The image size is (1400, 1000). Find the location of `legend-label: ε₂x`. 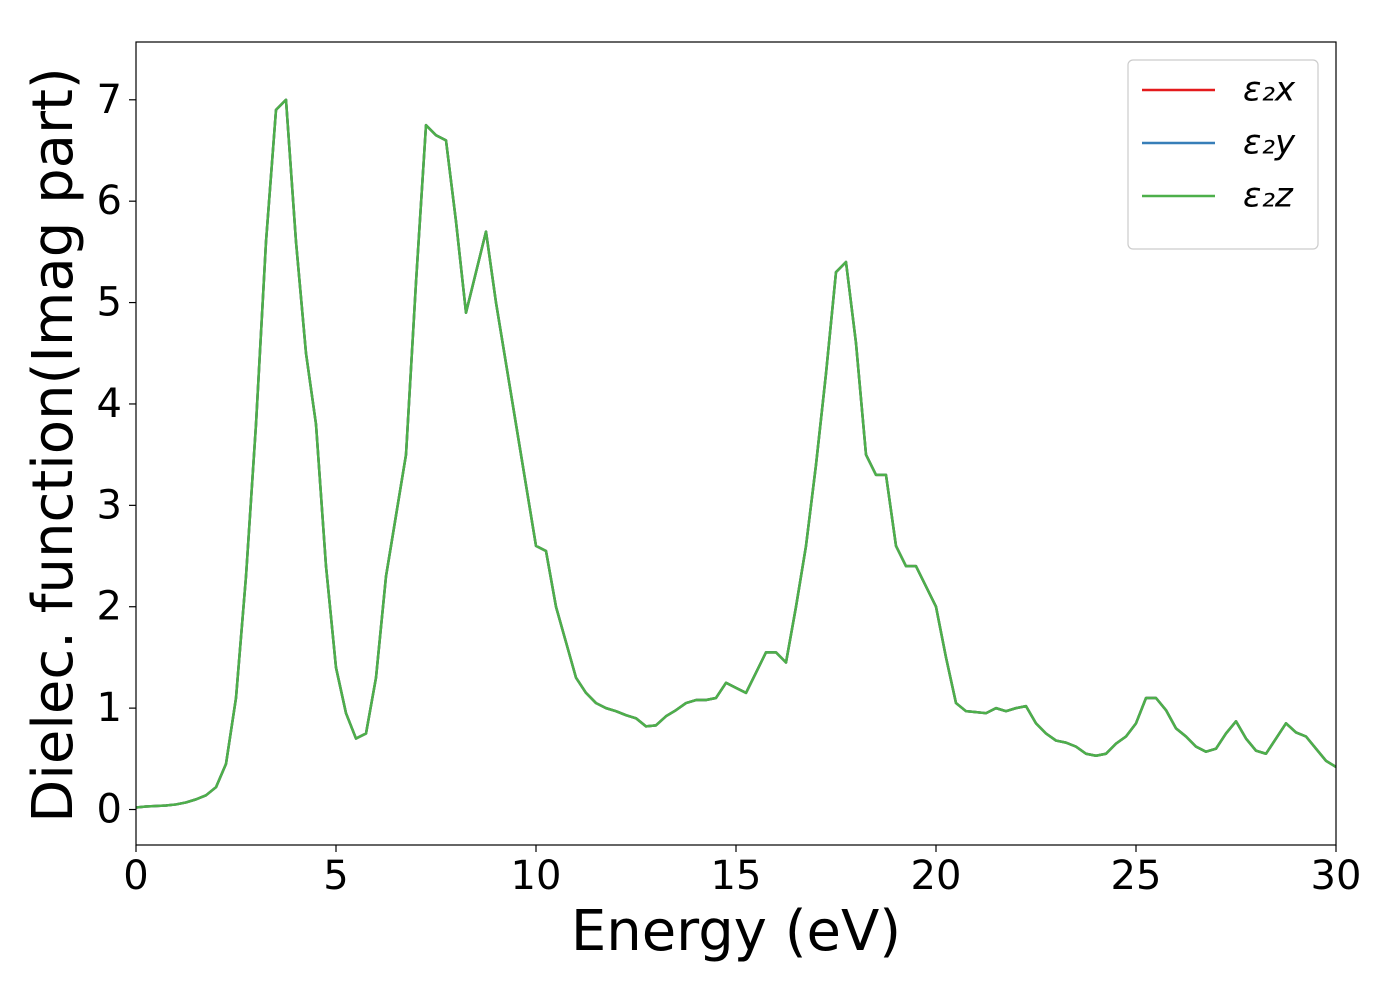

legend-label: ε₂x is located at coordinates (1269, 90).